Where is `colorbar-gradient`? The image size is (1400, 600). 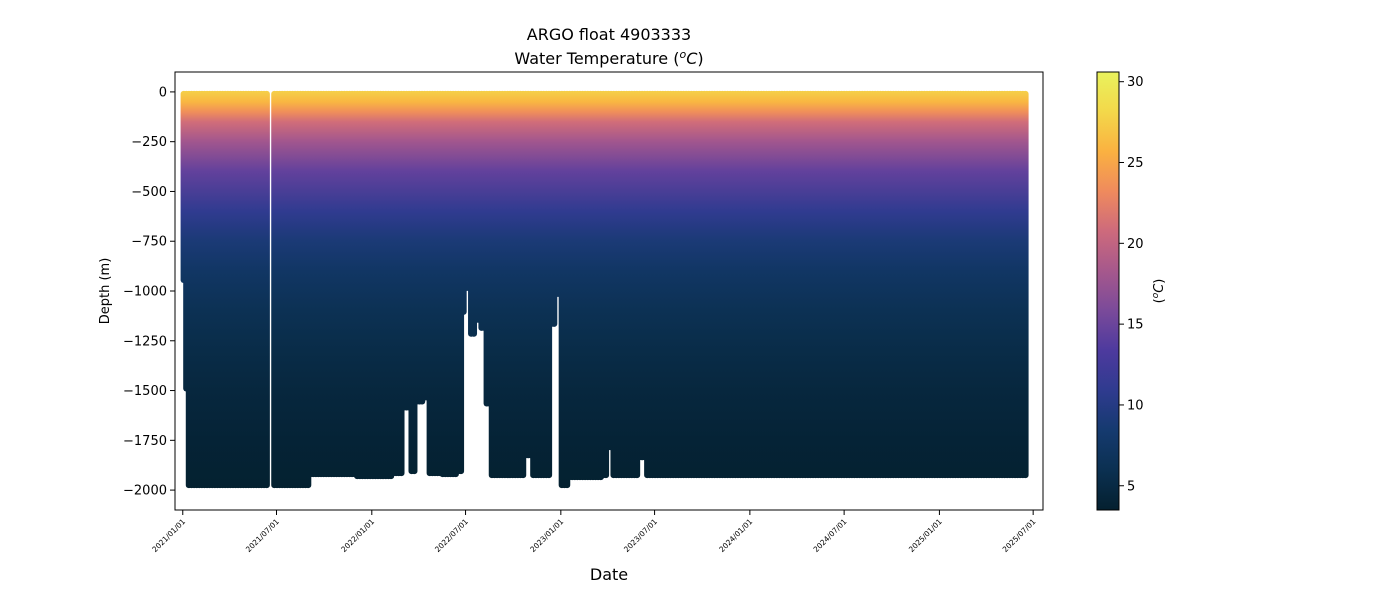
colorbar-gradient is located at coordinates (1108, 291).